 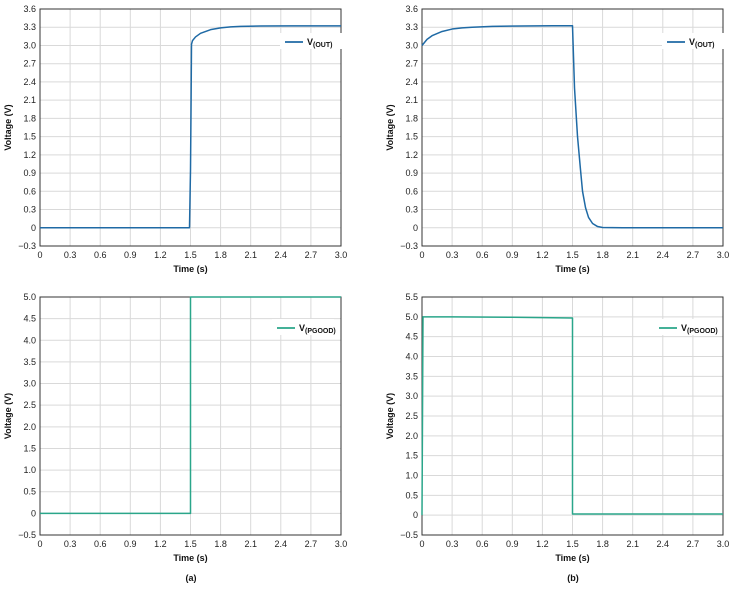 I want to click on y-tick-label: −0.3, so click(x=27, y=246).